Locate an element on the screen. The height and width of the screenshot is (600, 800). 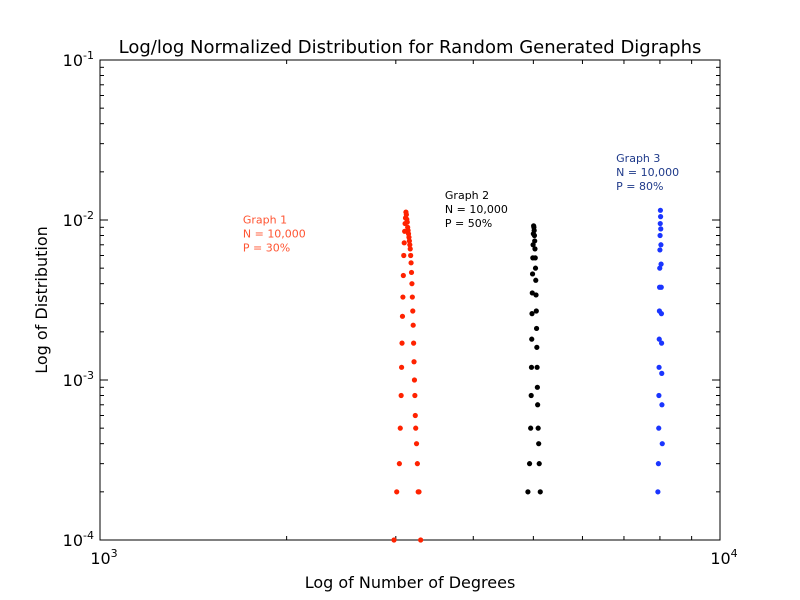
x-tick-label: 10⁴ is located at coordinates (723, 557).